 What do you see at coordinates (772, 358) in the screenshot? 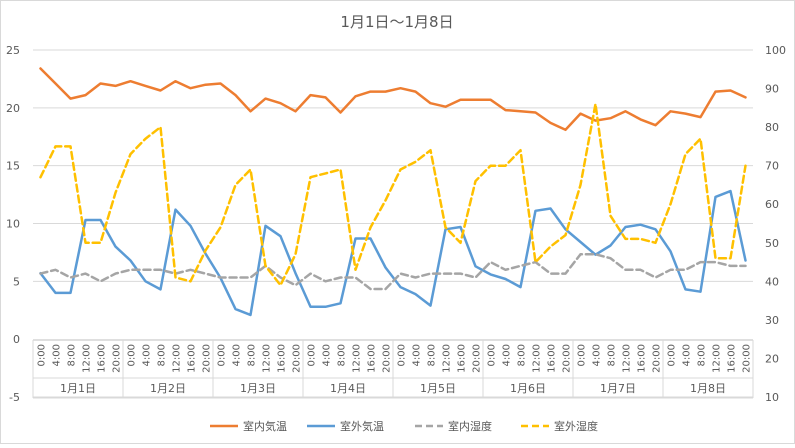
I see `right-tick-label: 20` at bounding box center [772, 358].